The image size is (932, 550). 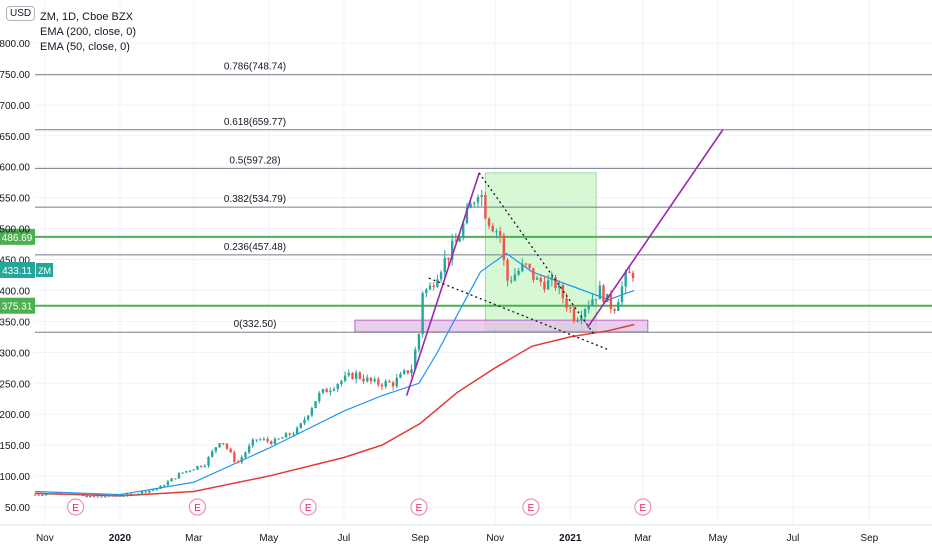 I want to click on x-tick-label: Sep, so click(x=869, y=538).